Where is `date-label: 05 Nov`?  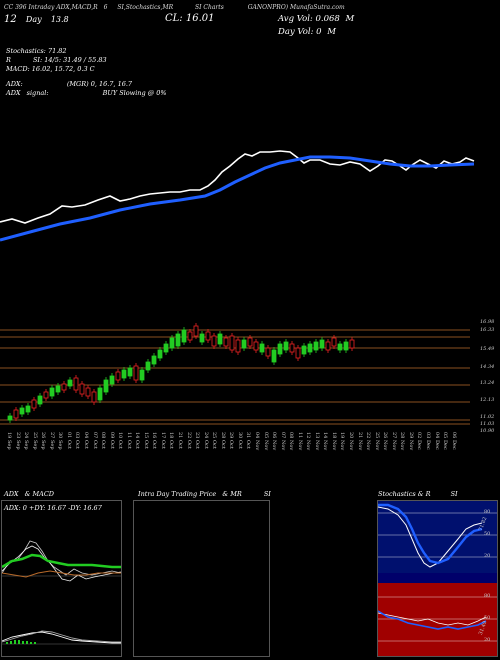
date-label: 05 Nov is located at coordinates (265, 441).